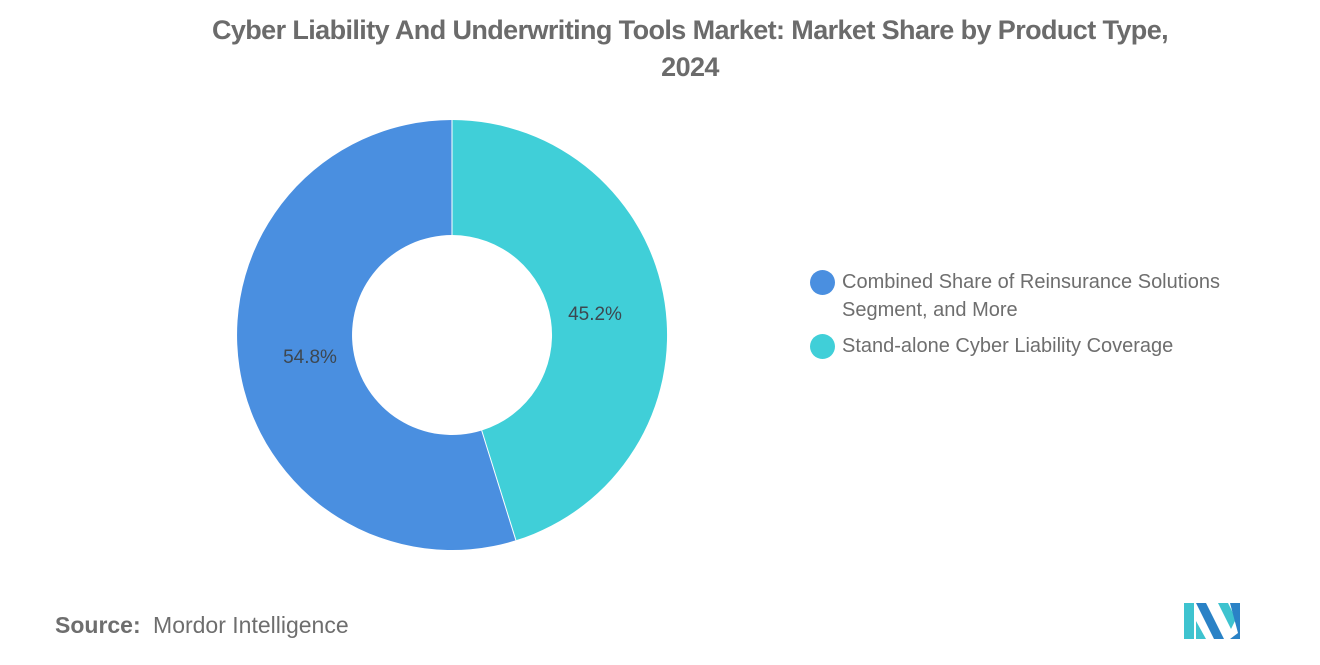 Image resolution: width=1320 pixels, height=665 pixels. What do you see at coordinates (690, 67) in the screenshot?
I see `chart-title-line2: 2024` at bounding box center [690, 67].